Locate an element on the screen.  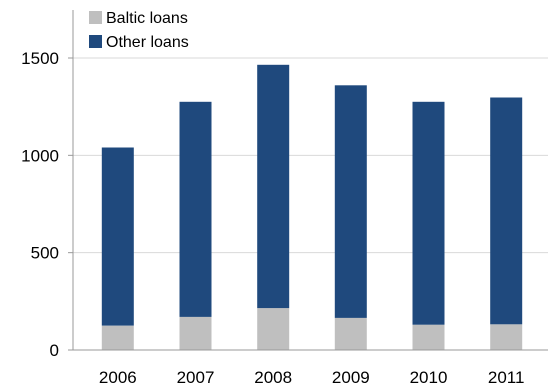
bar-other-loans-2011 is located at coordinates (506, 211).